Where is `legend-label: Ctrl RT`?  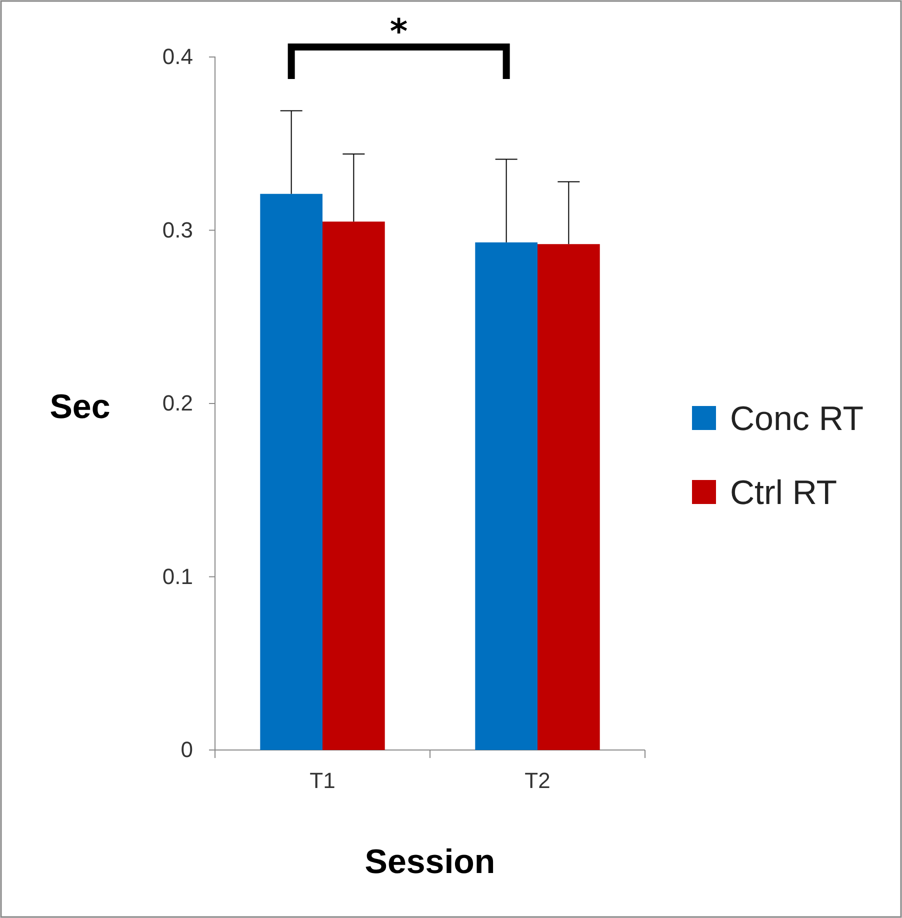 legend-label: Ctrl RT is located at coordinates (784, 493).